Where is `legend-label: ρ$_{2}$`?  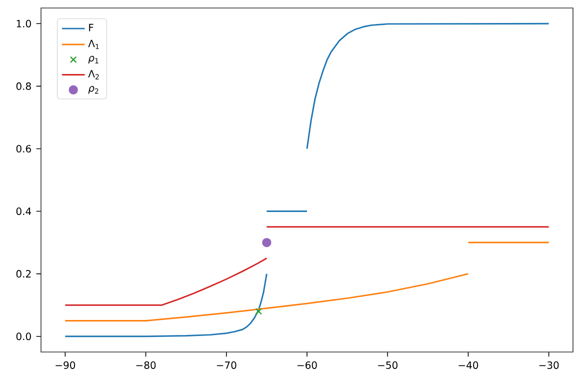 legend-label: ρ$_{2}$ is located at coordinates (93, 90).